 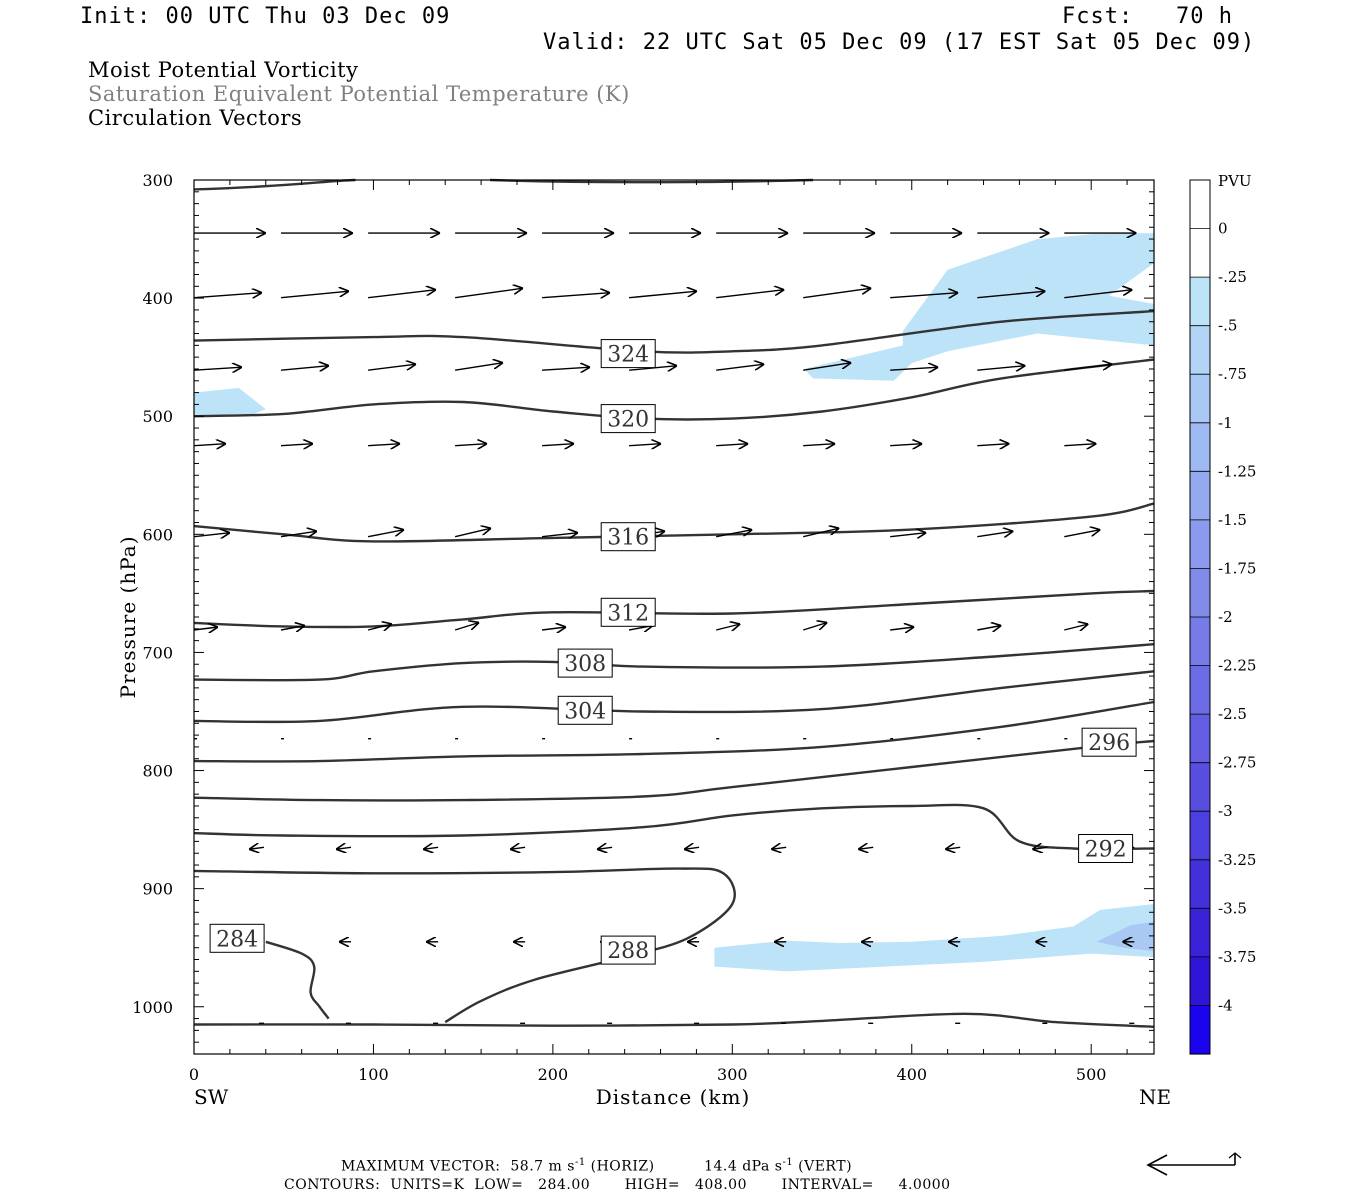 What do you see at coordinates (1232, 714) in the screenshot?
I see `colorbar-label: -2.5` at bounding box center [1232, 714].